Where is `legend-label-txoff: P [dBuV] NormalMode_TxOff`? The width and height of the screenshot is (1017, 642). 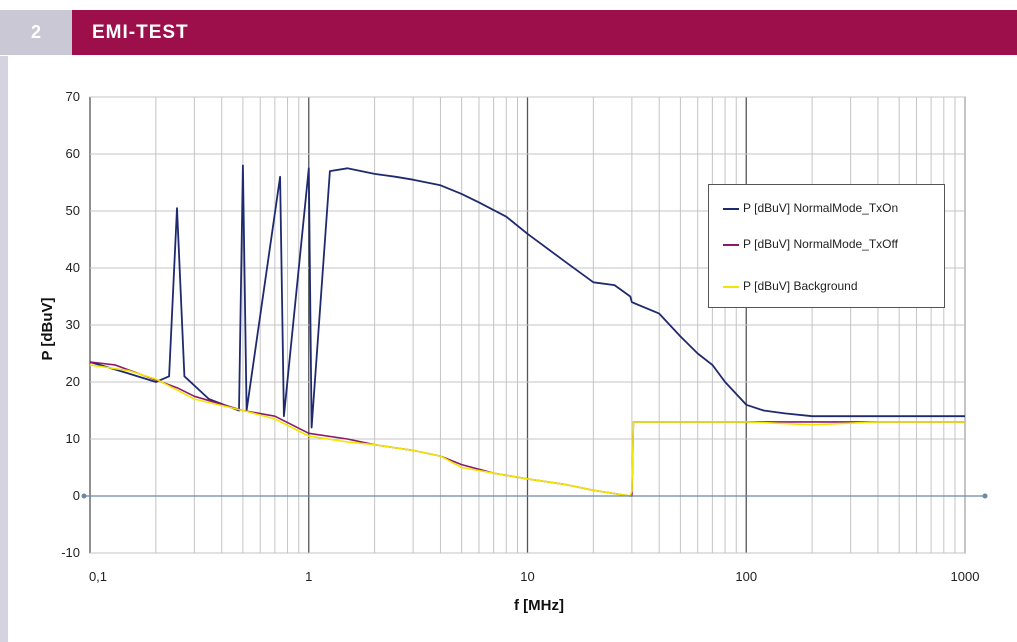
legend-label-txoff: P [dBuV] NormalMode_TxOff is located at coordinates (820, 244).